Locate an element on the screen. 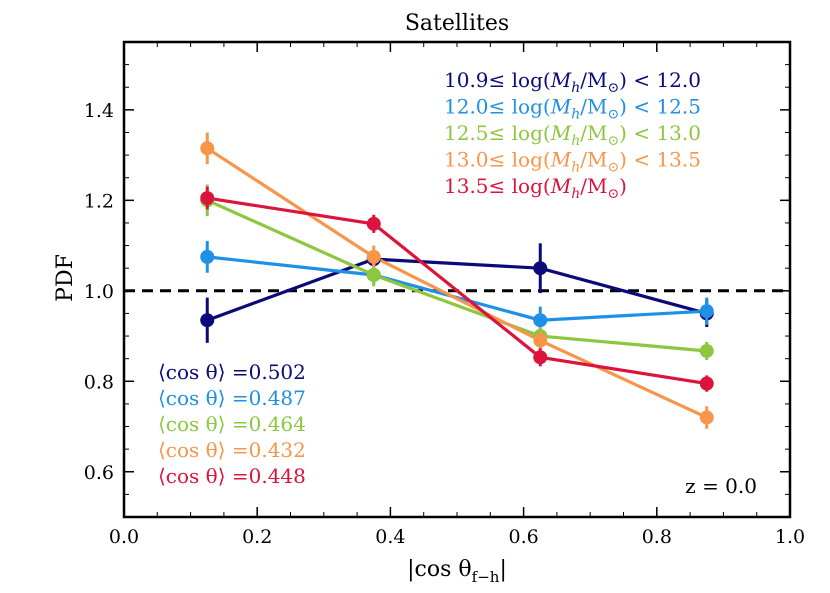 This screenshot has width=830, height=593. y-tick-label: 1.2 is located at coordinates (99, 201).